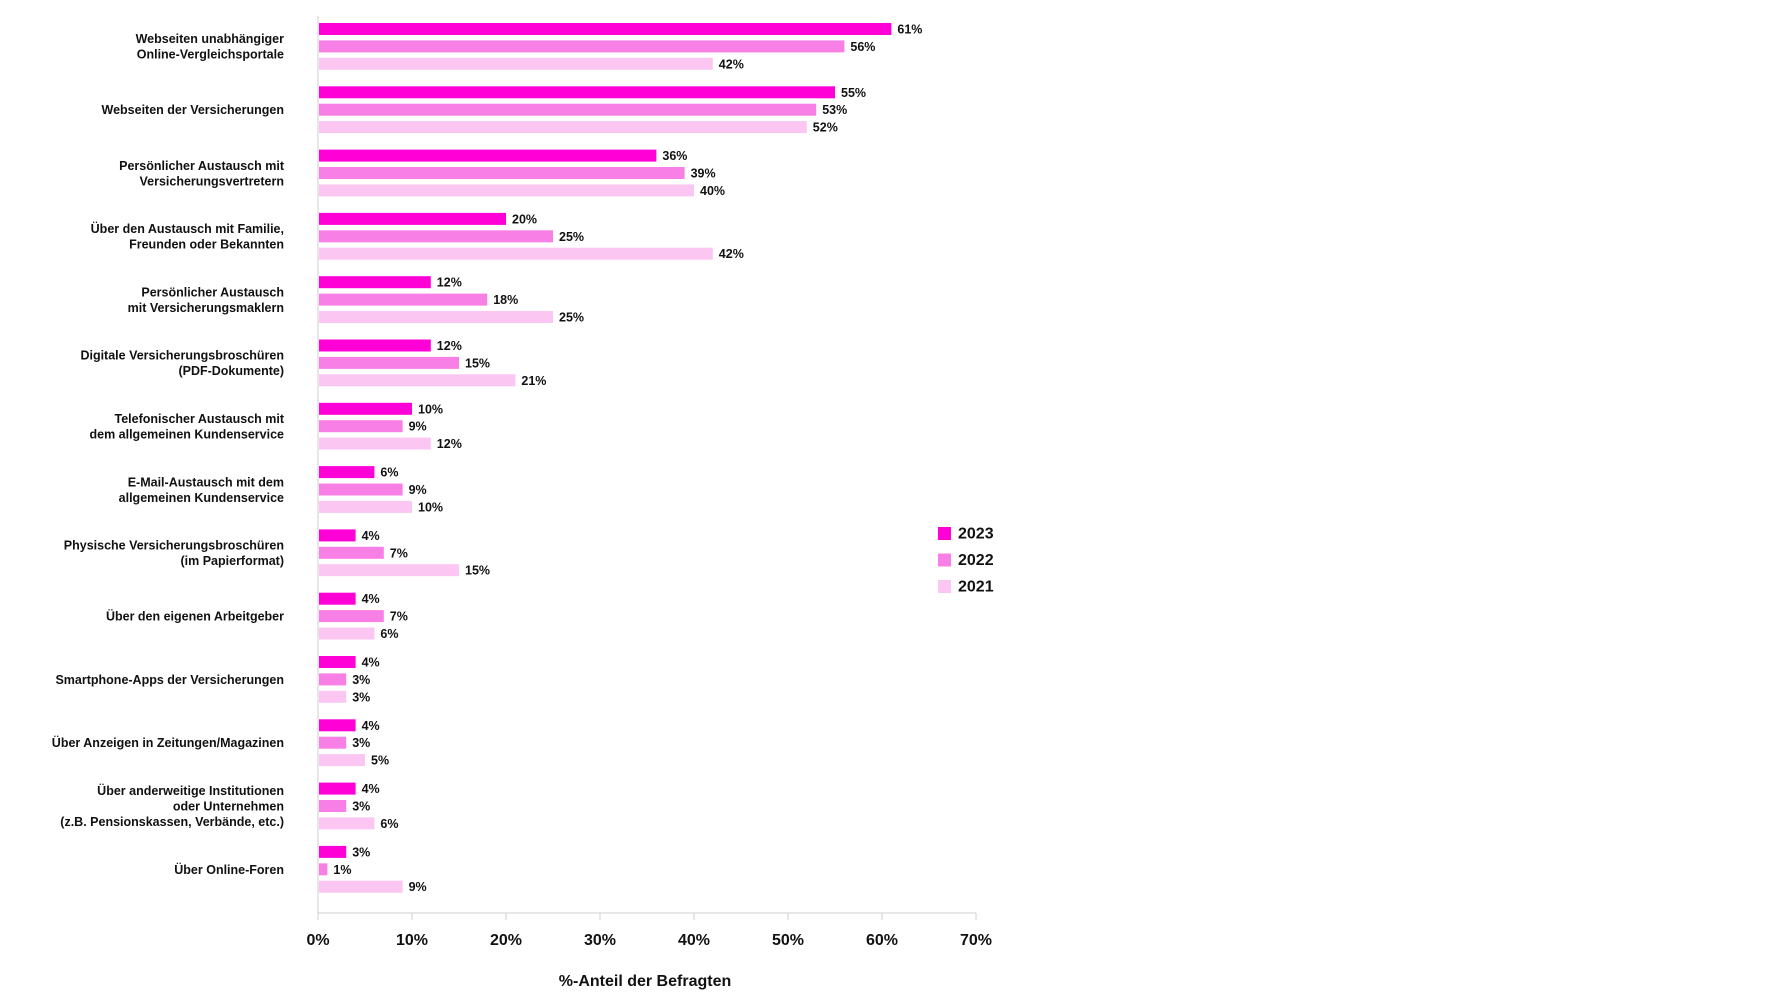 The width and height of the screenshot is (1770, 1002). I want to click on value-label: 53%, so click(834, 110).